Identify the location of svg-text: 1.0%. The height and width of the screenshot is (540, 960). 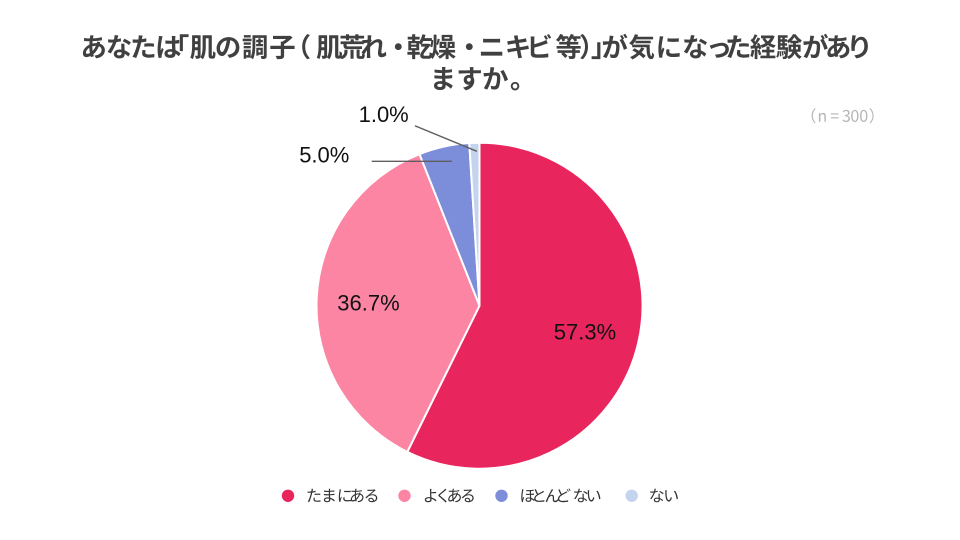
(384, 114).